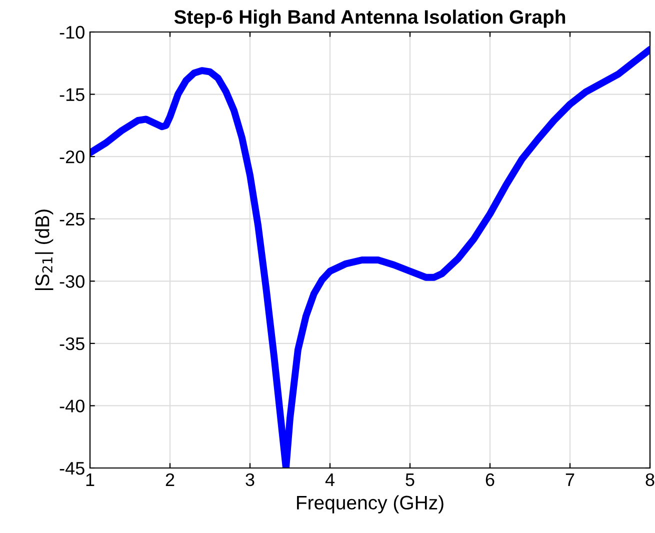 This screenshot has width=655, height=533. What do you see at coordinates (72, 157) in the screenshot?
I see `y-tick-label: -20` at bounding box center [72, 157].